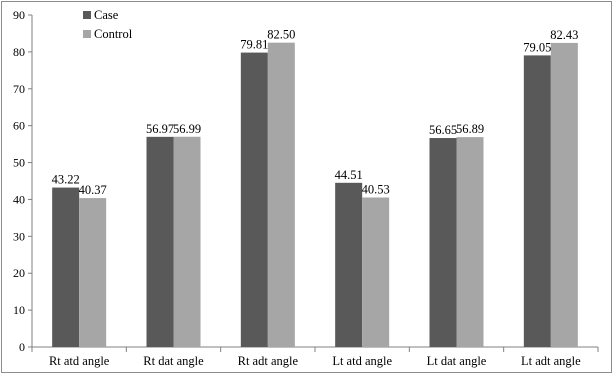 This screenshot has width=615, height=376. What do you see at coordinates (376, 189) in the screenshot?
I see `data-label: 40.53` at bounding box center [376, 189].